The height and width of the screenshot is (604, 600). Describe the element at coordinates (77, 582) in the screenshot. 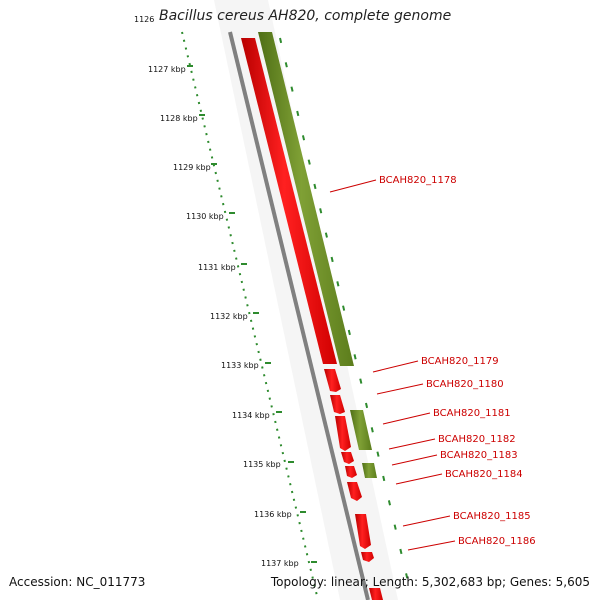

I see `accession-text: Accession: NC_011773` at that location.